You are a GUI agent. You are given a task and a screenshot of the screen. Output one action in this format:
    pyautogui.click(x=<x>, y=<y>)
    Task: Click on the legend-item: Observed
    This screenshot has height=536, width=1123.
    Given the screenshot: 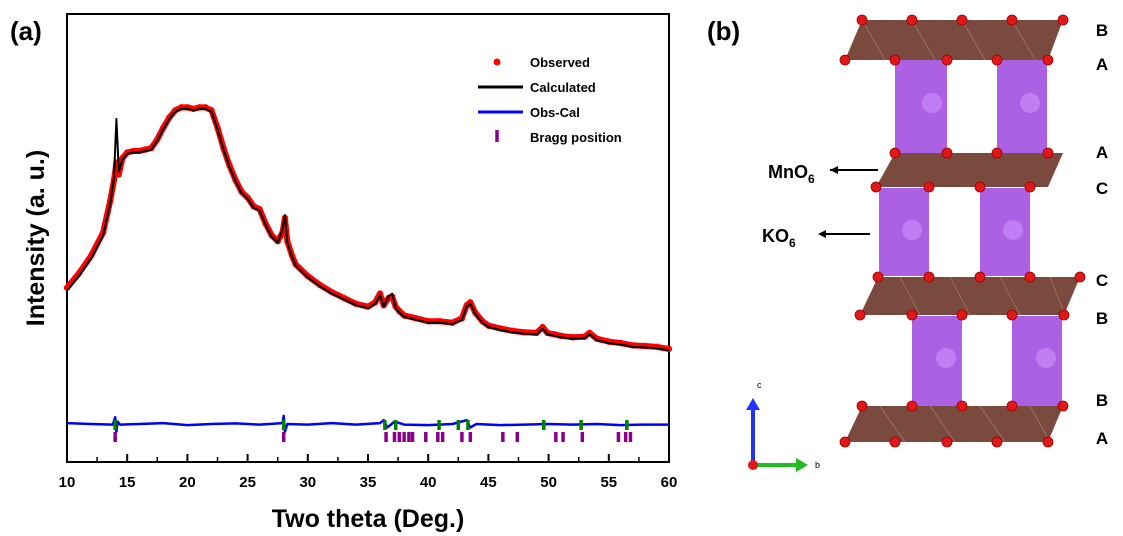 What is the action you would take?
    pyautogui.click(x=541, y=62)
    